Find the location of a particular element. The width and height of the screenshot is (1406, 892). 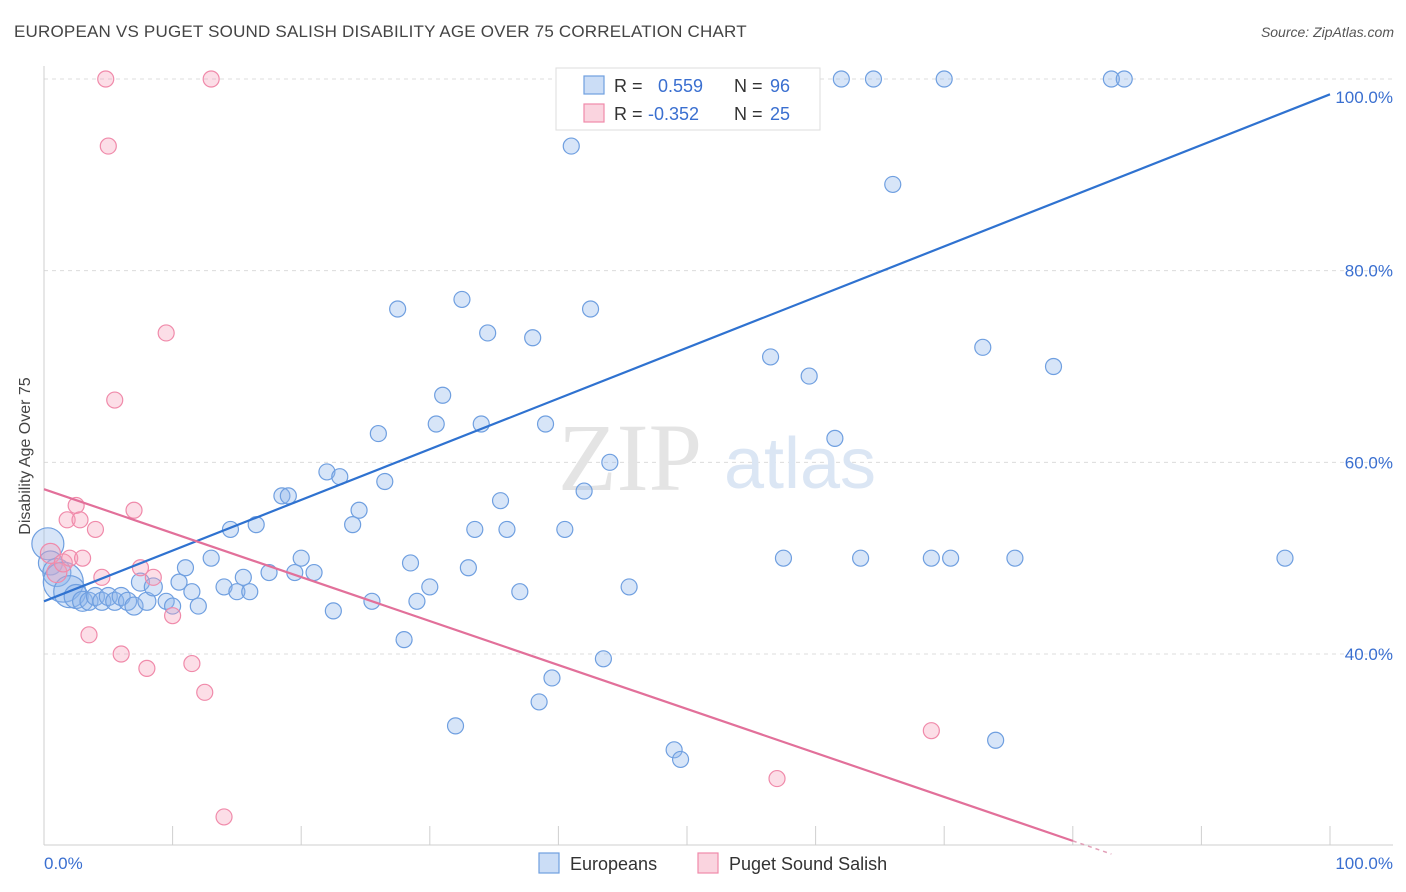

legend-r-value-2: -0.352 is located at coordinates (673, 114).